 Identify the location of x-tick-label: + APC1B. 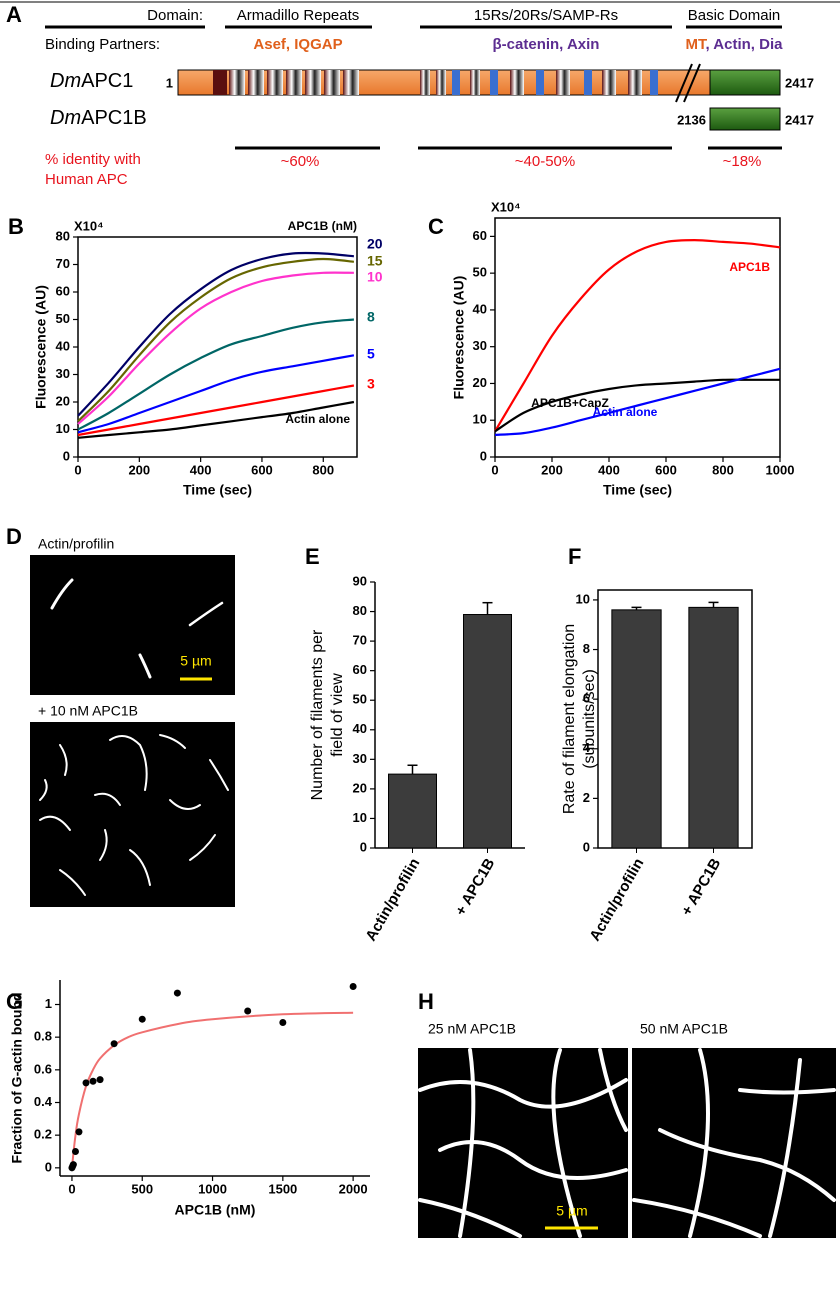
(701, 886).